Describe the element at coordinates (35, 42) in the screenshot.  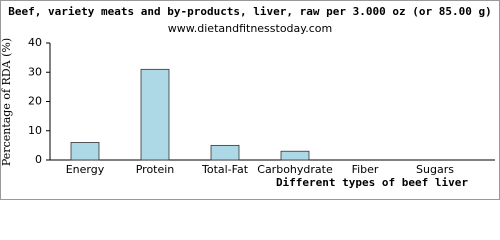
I see `y-tick-label: 40` at that location.